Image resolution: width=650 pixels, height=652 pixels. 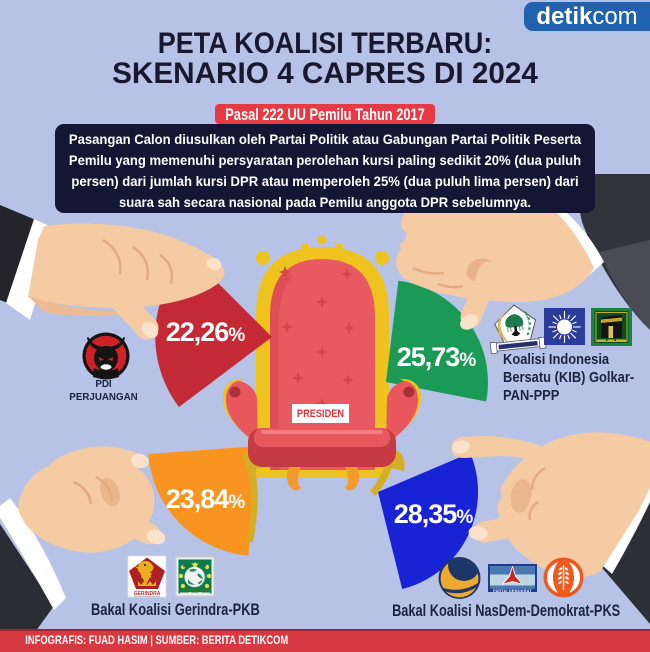 What do you see at coordinates (512, 591) in the screenshot?
I see `svg-text: PARTAI DEMOKRAT` at bounding box center [512, 591].